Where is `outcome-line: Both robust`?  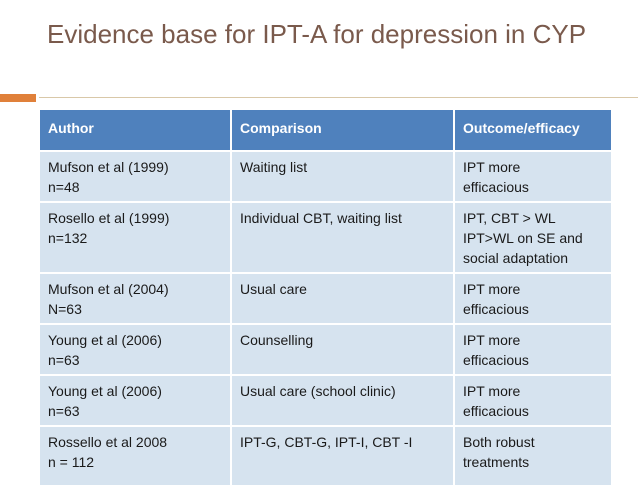
outcome-line: Both robust is located at coordinates (499, 442).